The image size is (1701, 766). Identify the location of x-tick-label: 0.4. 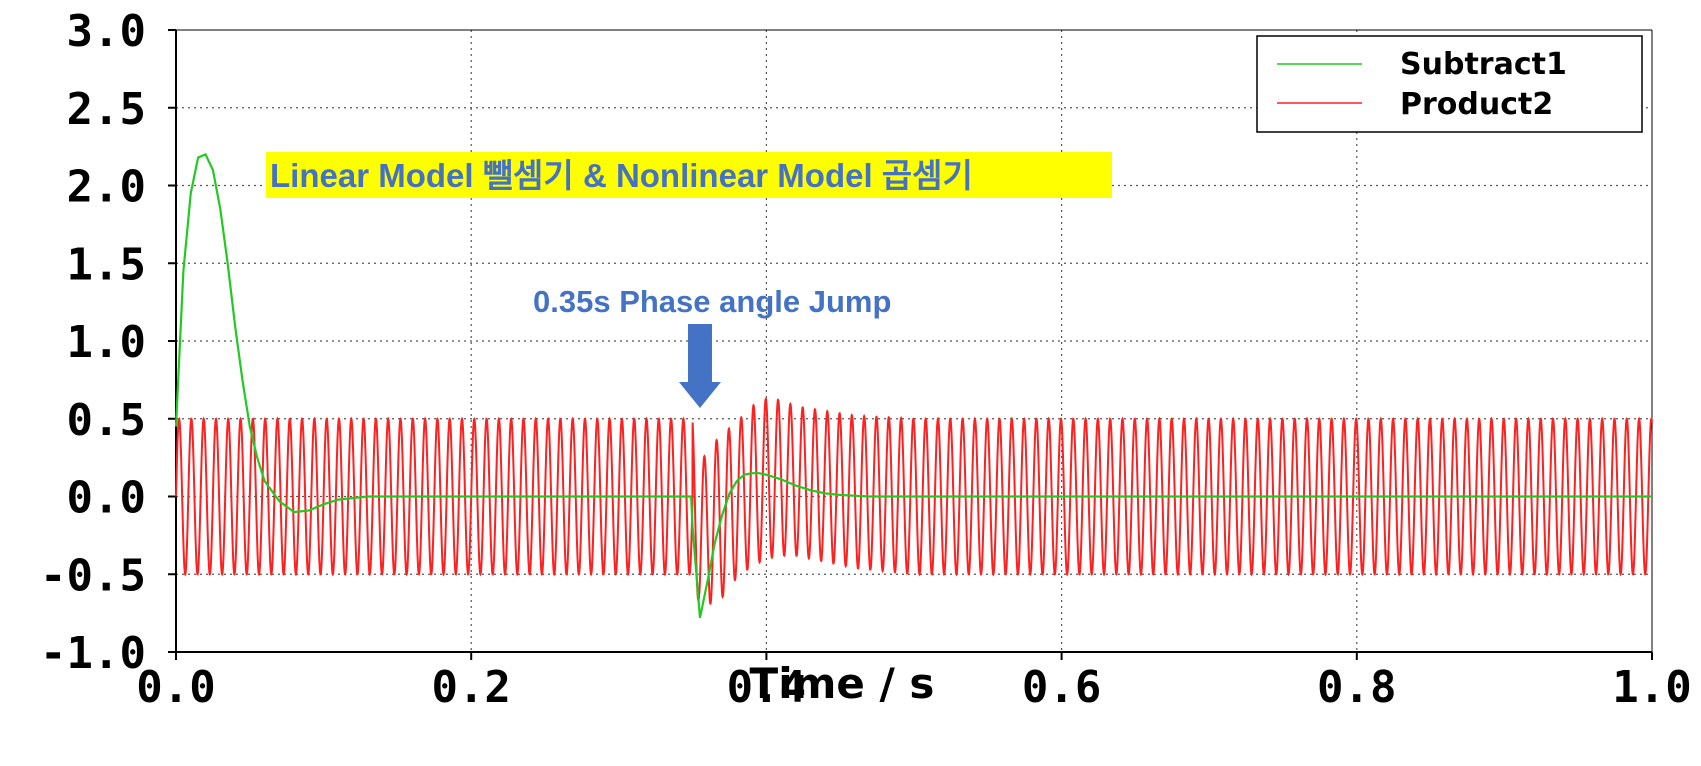
(766, 687).